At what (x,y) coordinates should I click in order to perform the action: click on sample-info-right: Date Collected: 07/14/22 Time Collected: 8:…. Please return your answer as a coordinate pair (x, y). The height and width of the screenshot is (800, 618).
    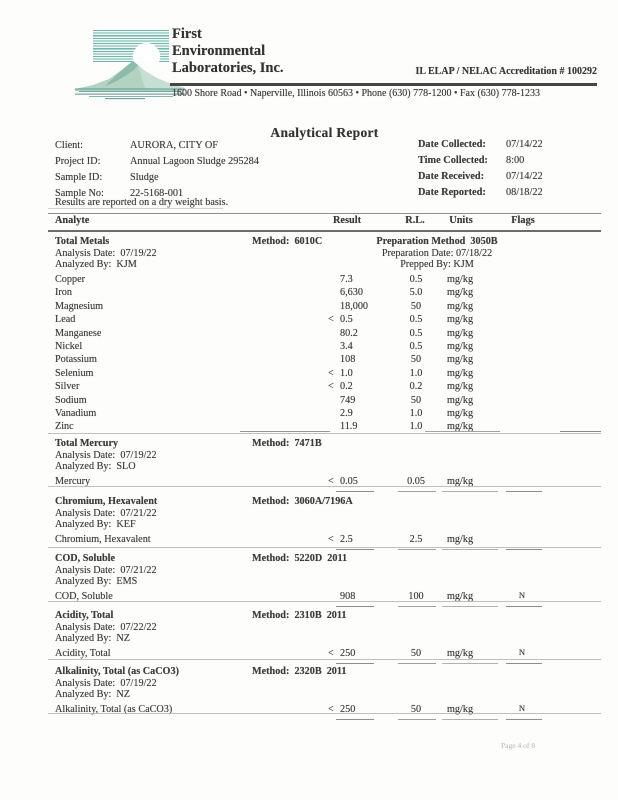
    Looking at the image, I should click on (480, 171).